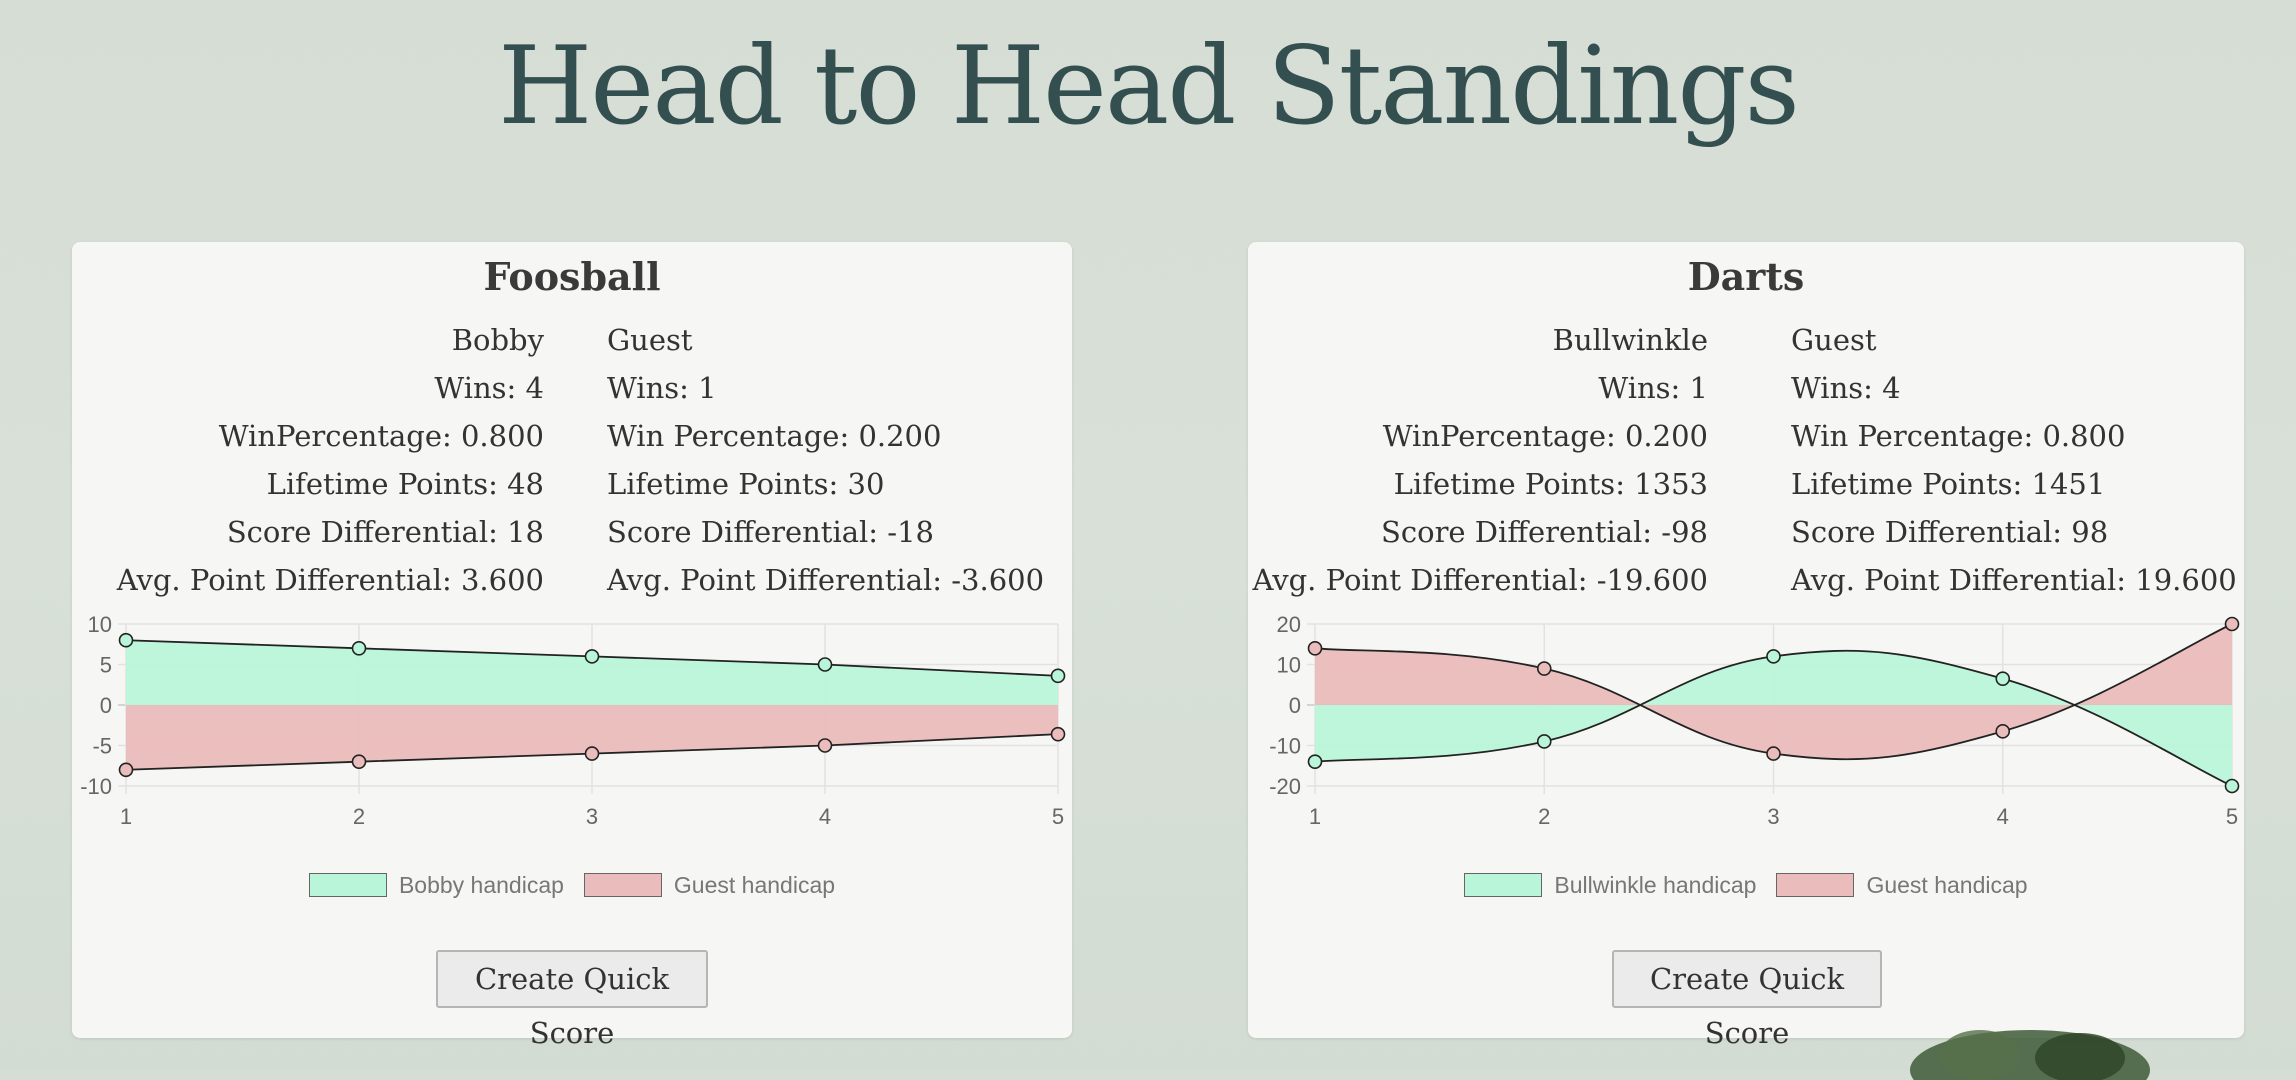 Image resolution: width=2296 pixels, height=1080 pixels. What do you see at coordinates (1948, 484) in the screenshot?
I see `lifetime-points: Lifetime Points: 1451` at bounding box center [1948, 484].